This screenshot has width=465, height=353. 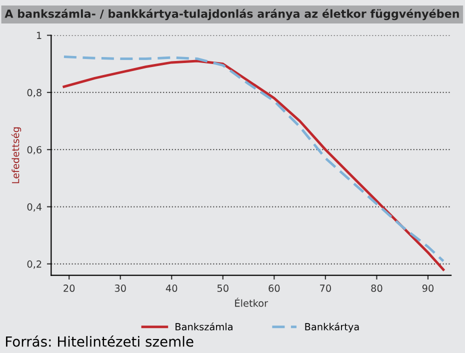 What do you see at coordinates (204, 326) in the screenshot?
I see `legend-label: Bankszámla` at bounding box center [204, 326].